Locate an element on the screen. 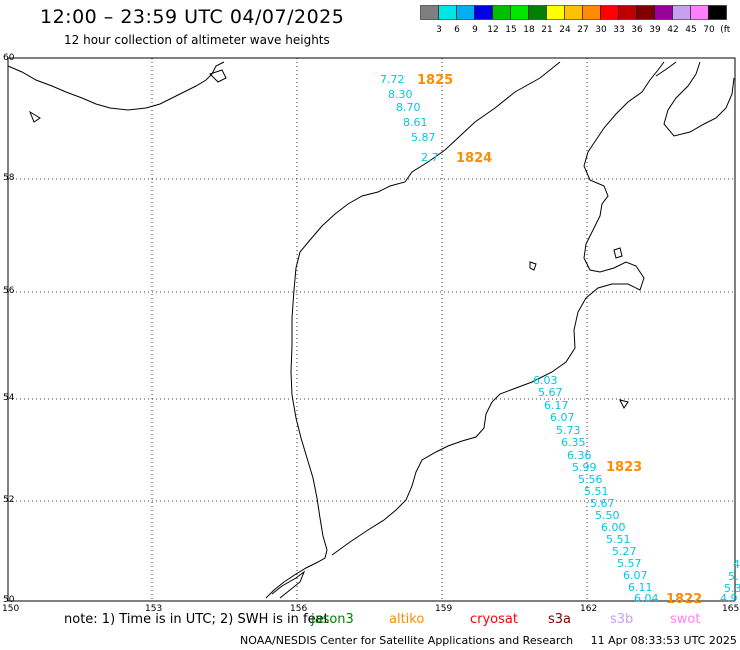 The width and height of the screenshot is (740, 650). track-label-1822: 1822 is located at coordinates (684, 599).